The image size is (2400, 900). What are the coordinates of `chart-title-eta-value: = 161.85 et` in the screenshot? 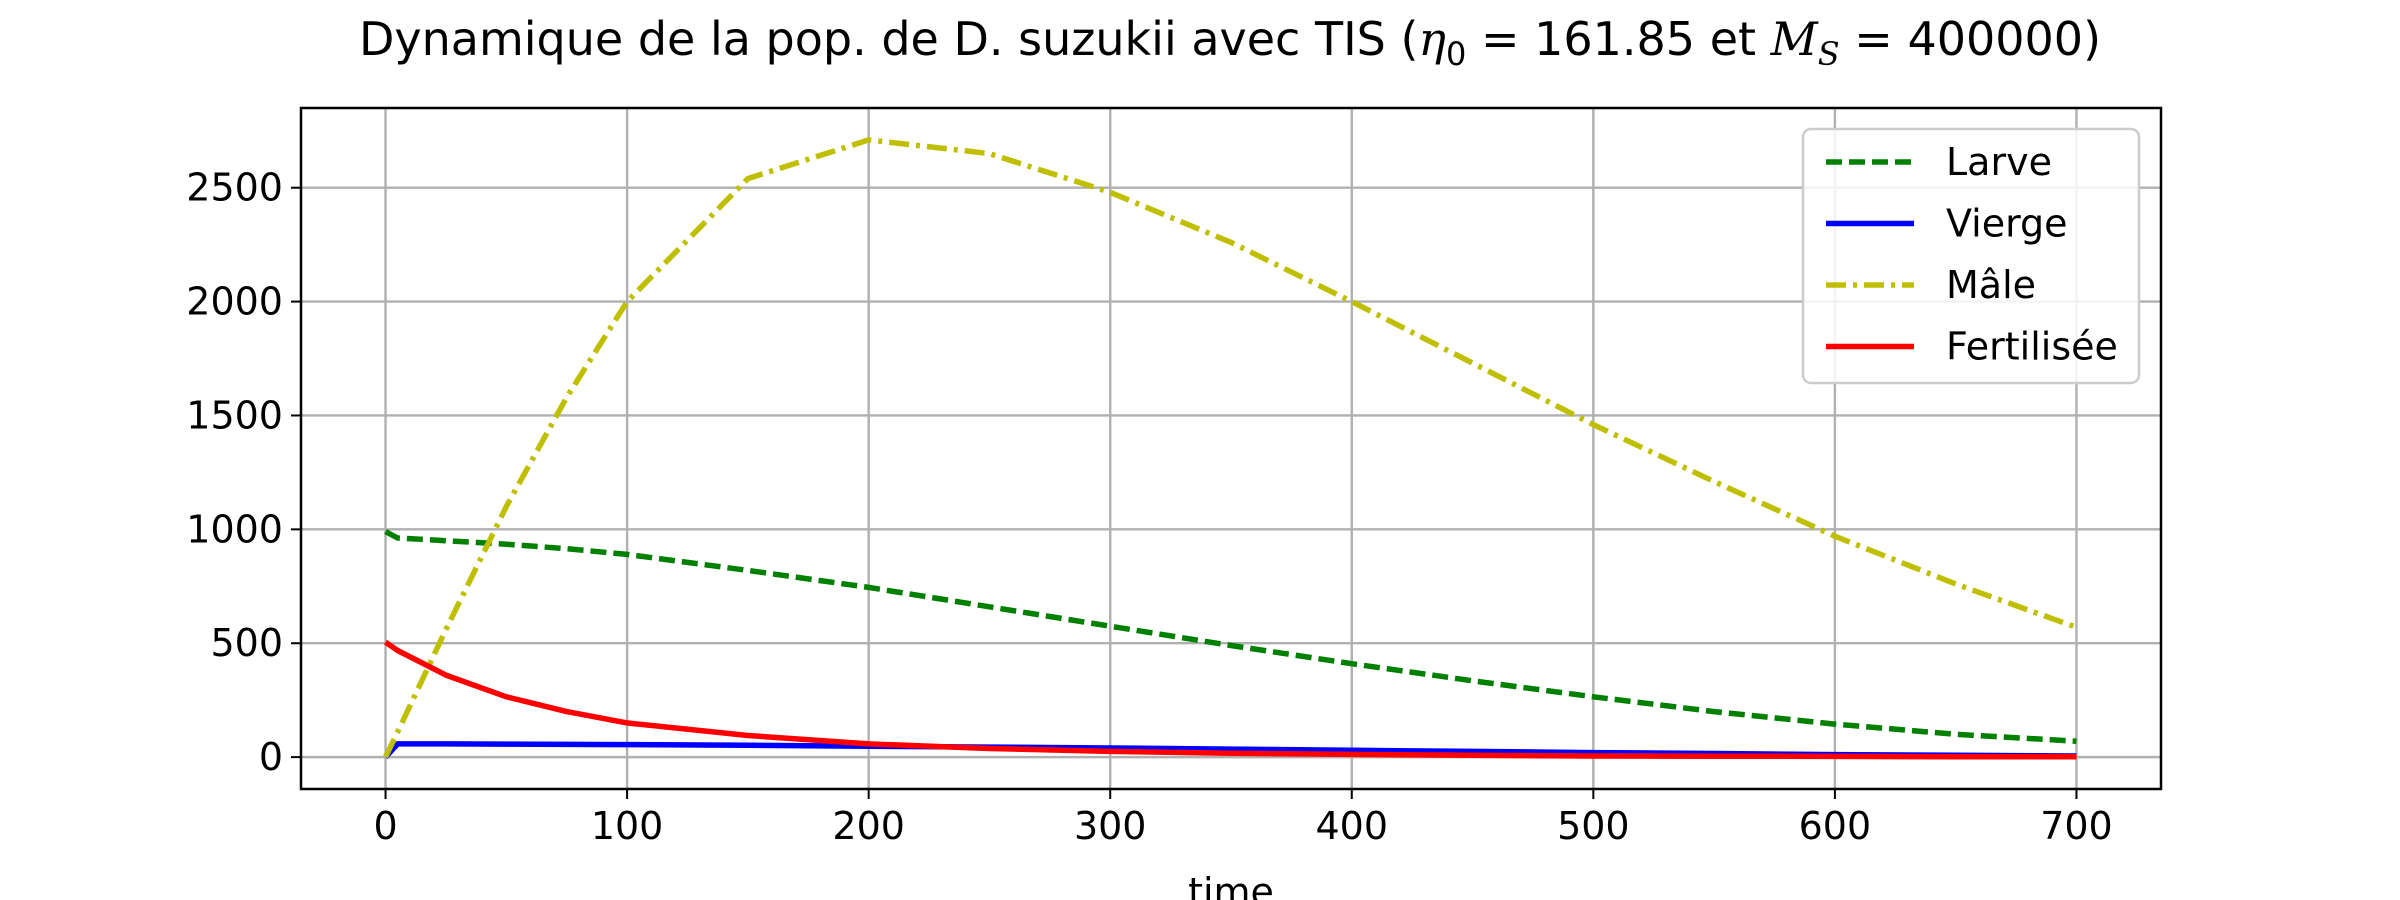 It's located at (1618, 39).